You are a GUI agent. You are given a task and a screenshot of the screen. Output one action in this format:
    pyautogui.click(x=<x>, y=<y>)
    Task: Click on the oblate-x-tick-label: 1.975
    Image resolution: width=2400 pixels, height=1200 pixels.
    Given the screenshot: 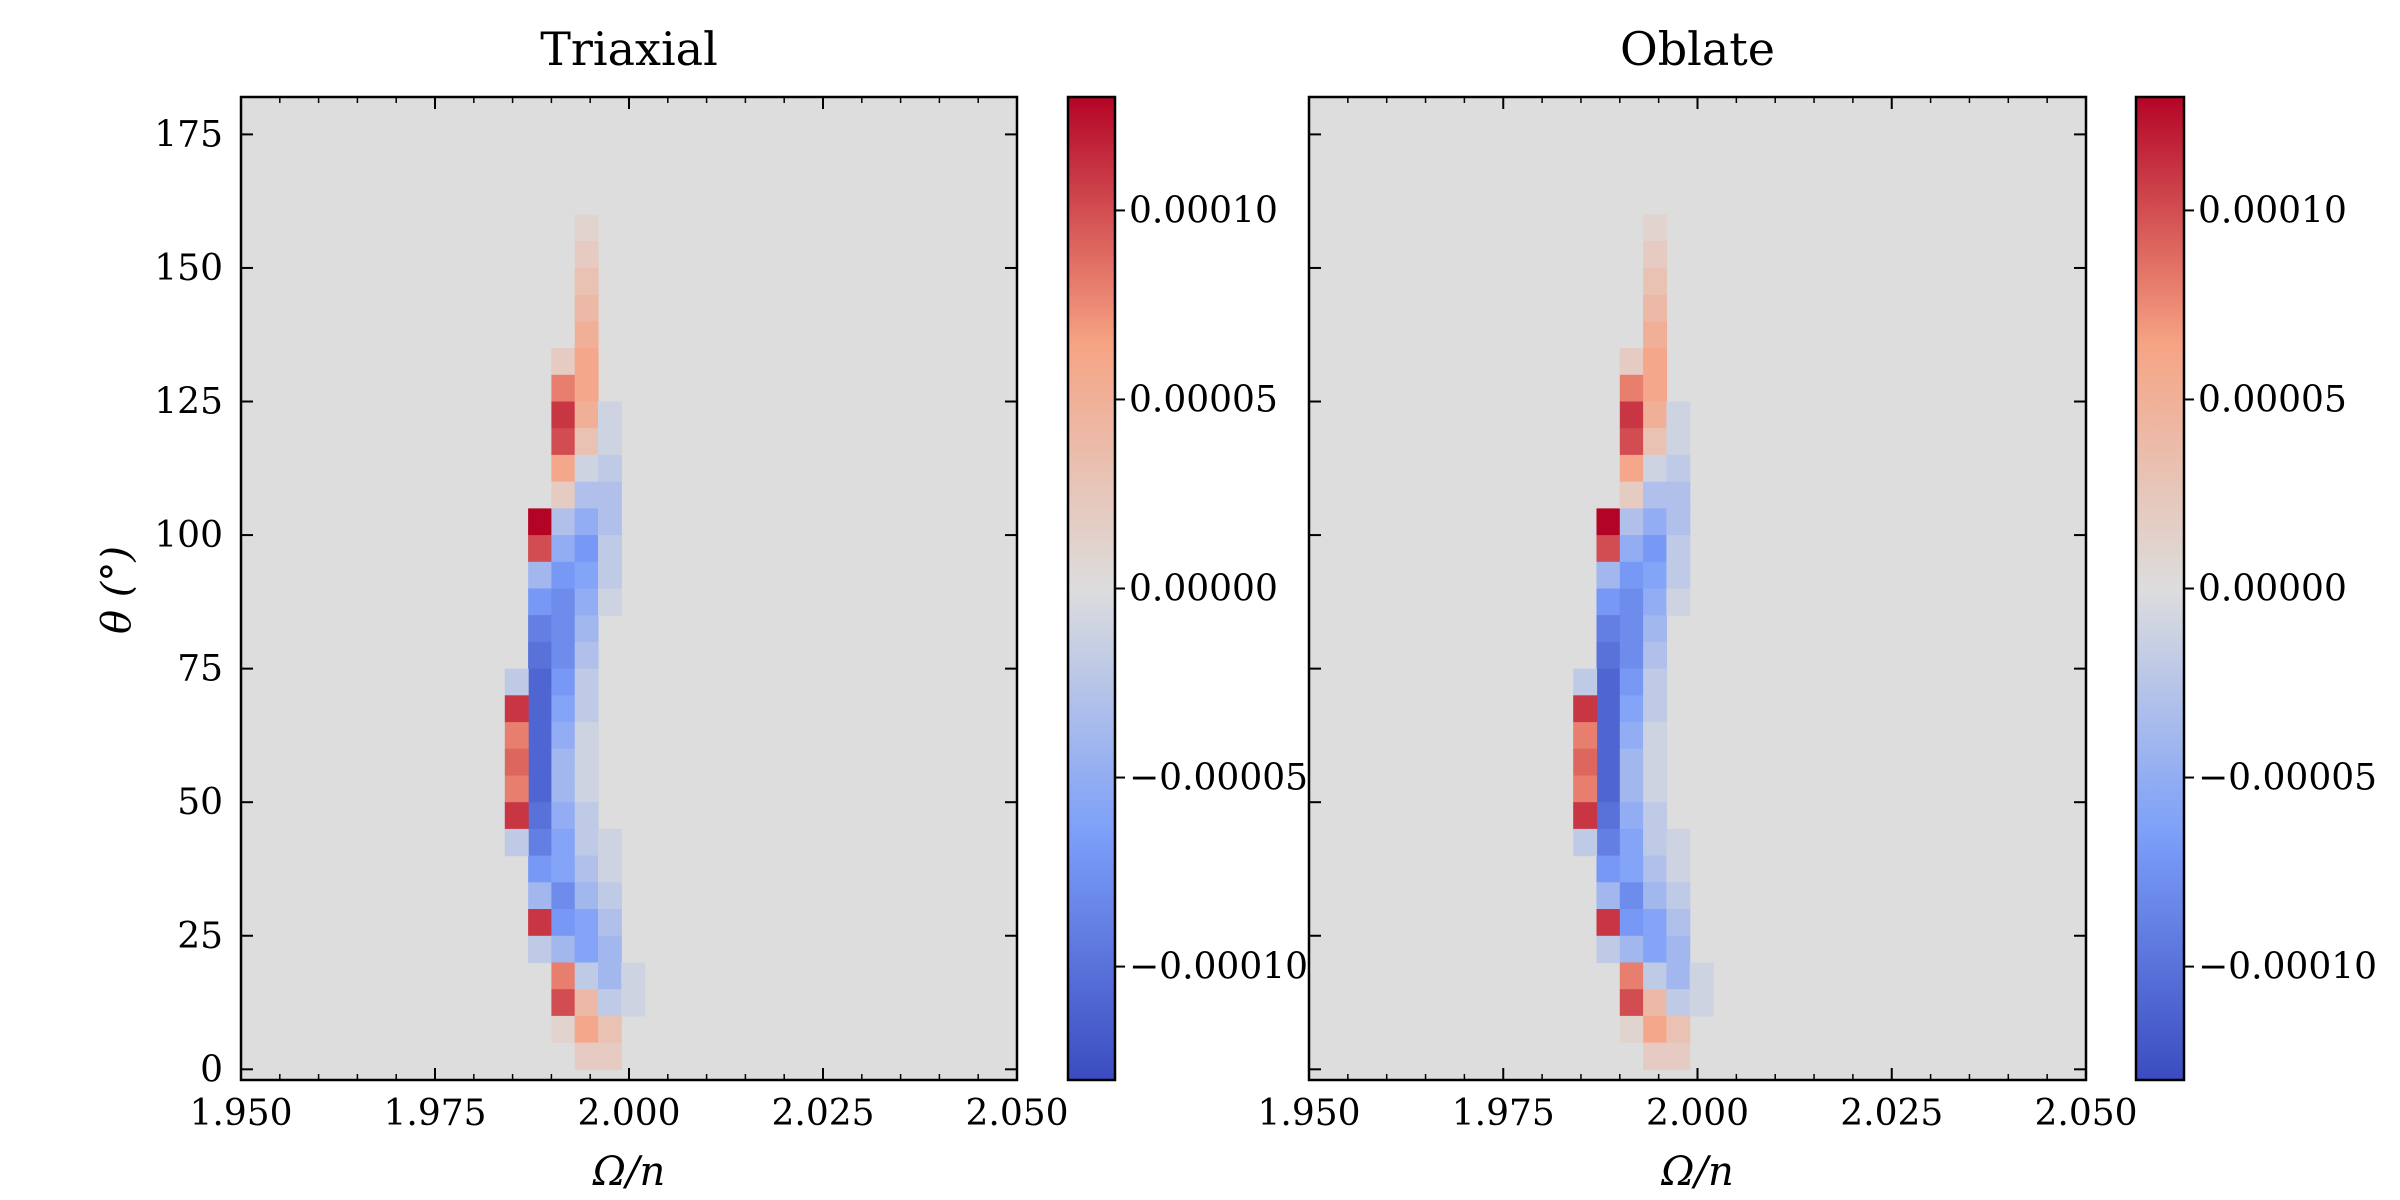 What is the action you would take?
    pyautogui.click(x=1503, y=1113)
    